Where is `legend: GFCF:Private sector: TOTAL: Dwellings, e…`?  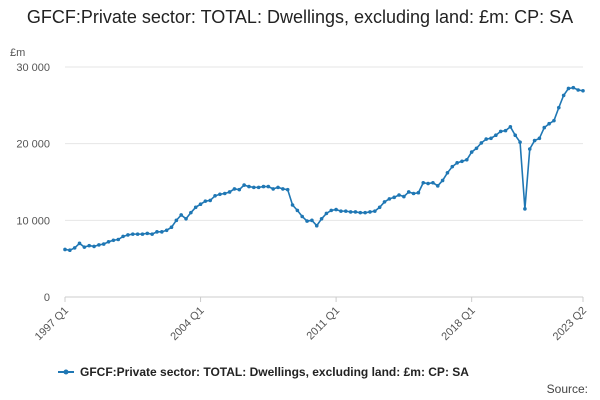
legend: GFCF:Private sector: TOTAL: Dwellings, e… is located at coordinates (263, 372).